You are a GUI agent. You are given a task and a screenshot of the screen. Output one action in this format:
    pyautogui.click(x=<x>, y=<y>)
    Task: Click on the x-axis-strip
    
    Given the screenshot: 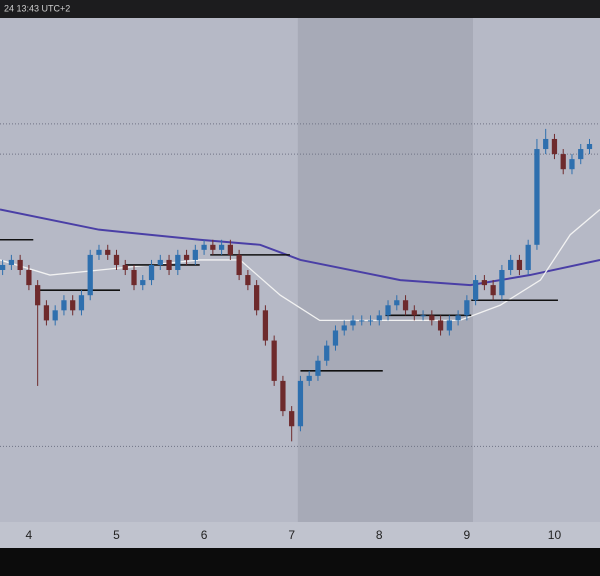 What is the action you would take?
    pyautogui.click(x=300, y=535)
    